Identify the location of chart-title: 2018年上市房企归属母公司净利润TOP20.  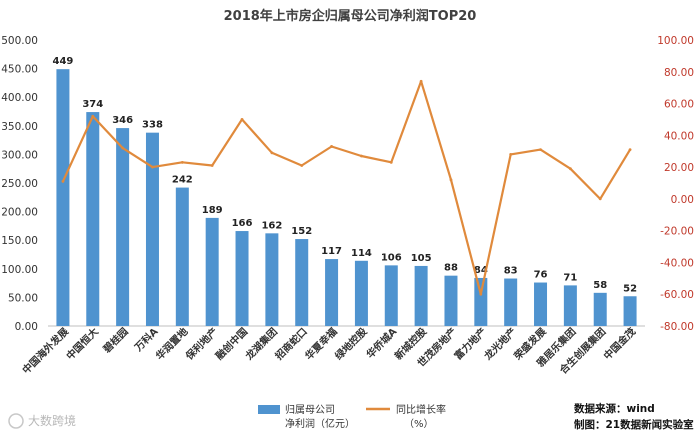
(350, 16).